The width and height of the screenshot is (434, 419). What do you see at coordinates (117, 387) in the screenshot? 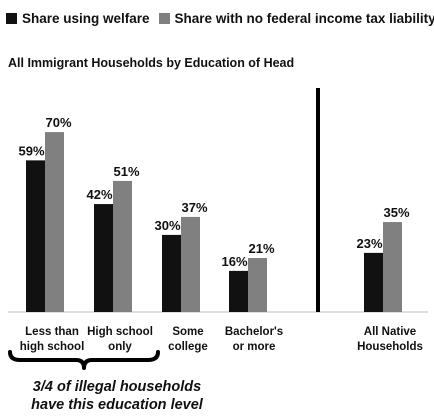
I see `note-line-1: 3/4 of illegal households` at bounding box center [117, 387].